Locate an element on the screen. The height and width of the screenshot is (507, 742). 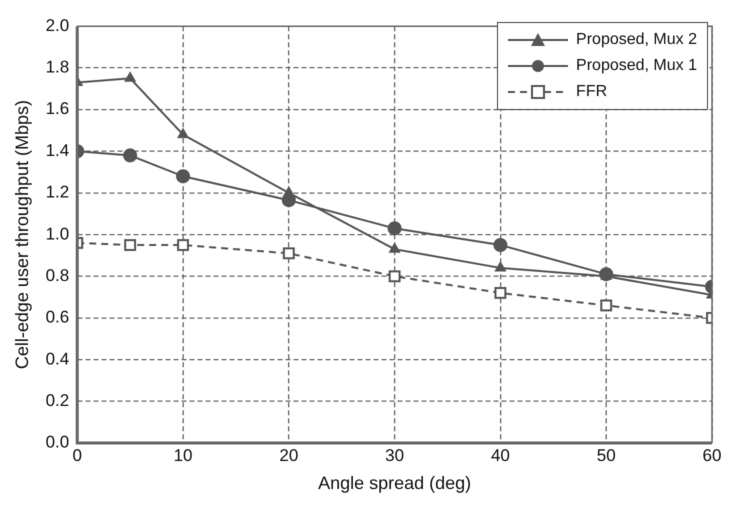
x-axis-title: Angle spread (deg) is located at coordinates (395, 483).